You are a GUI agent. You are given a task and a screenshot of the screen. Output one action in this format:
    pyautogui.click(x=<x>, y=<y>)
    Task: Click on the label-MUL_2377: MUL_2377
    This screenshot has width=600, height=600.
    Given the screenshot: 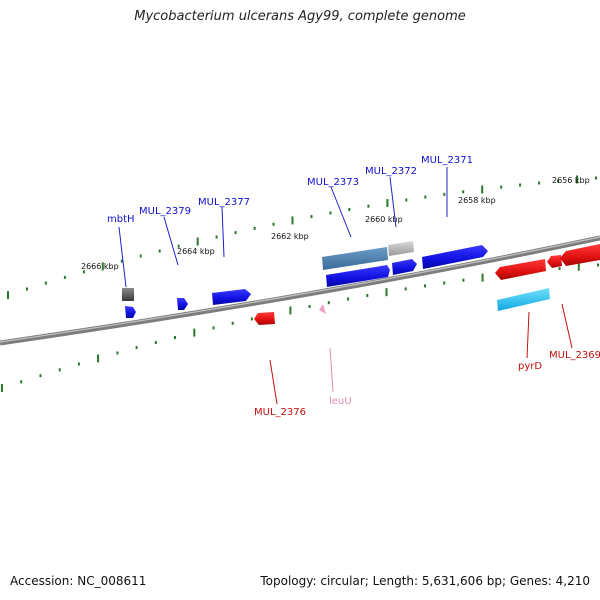 What is the action you would take?
    pyautogui.click(x=224, y=202)
    